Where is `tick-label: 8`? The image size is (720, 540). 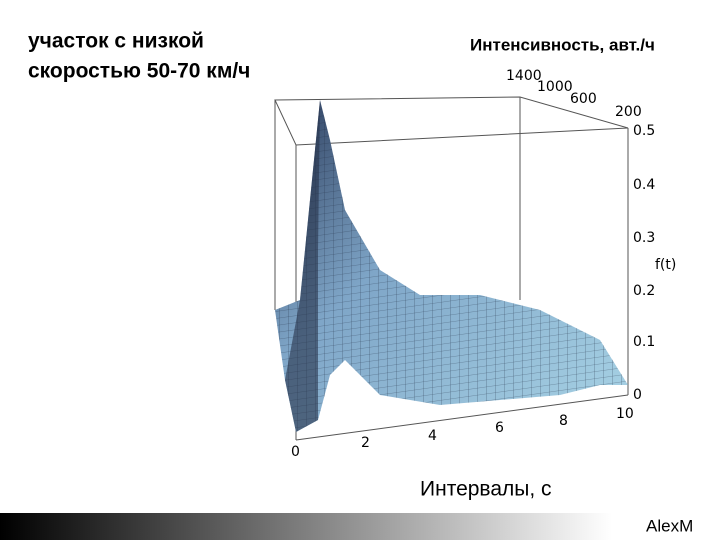
tick-label: 8 is located at coordinates (563, 421).